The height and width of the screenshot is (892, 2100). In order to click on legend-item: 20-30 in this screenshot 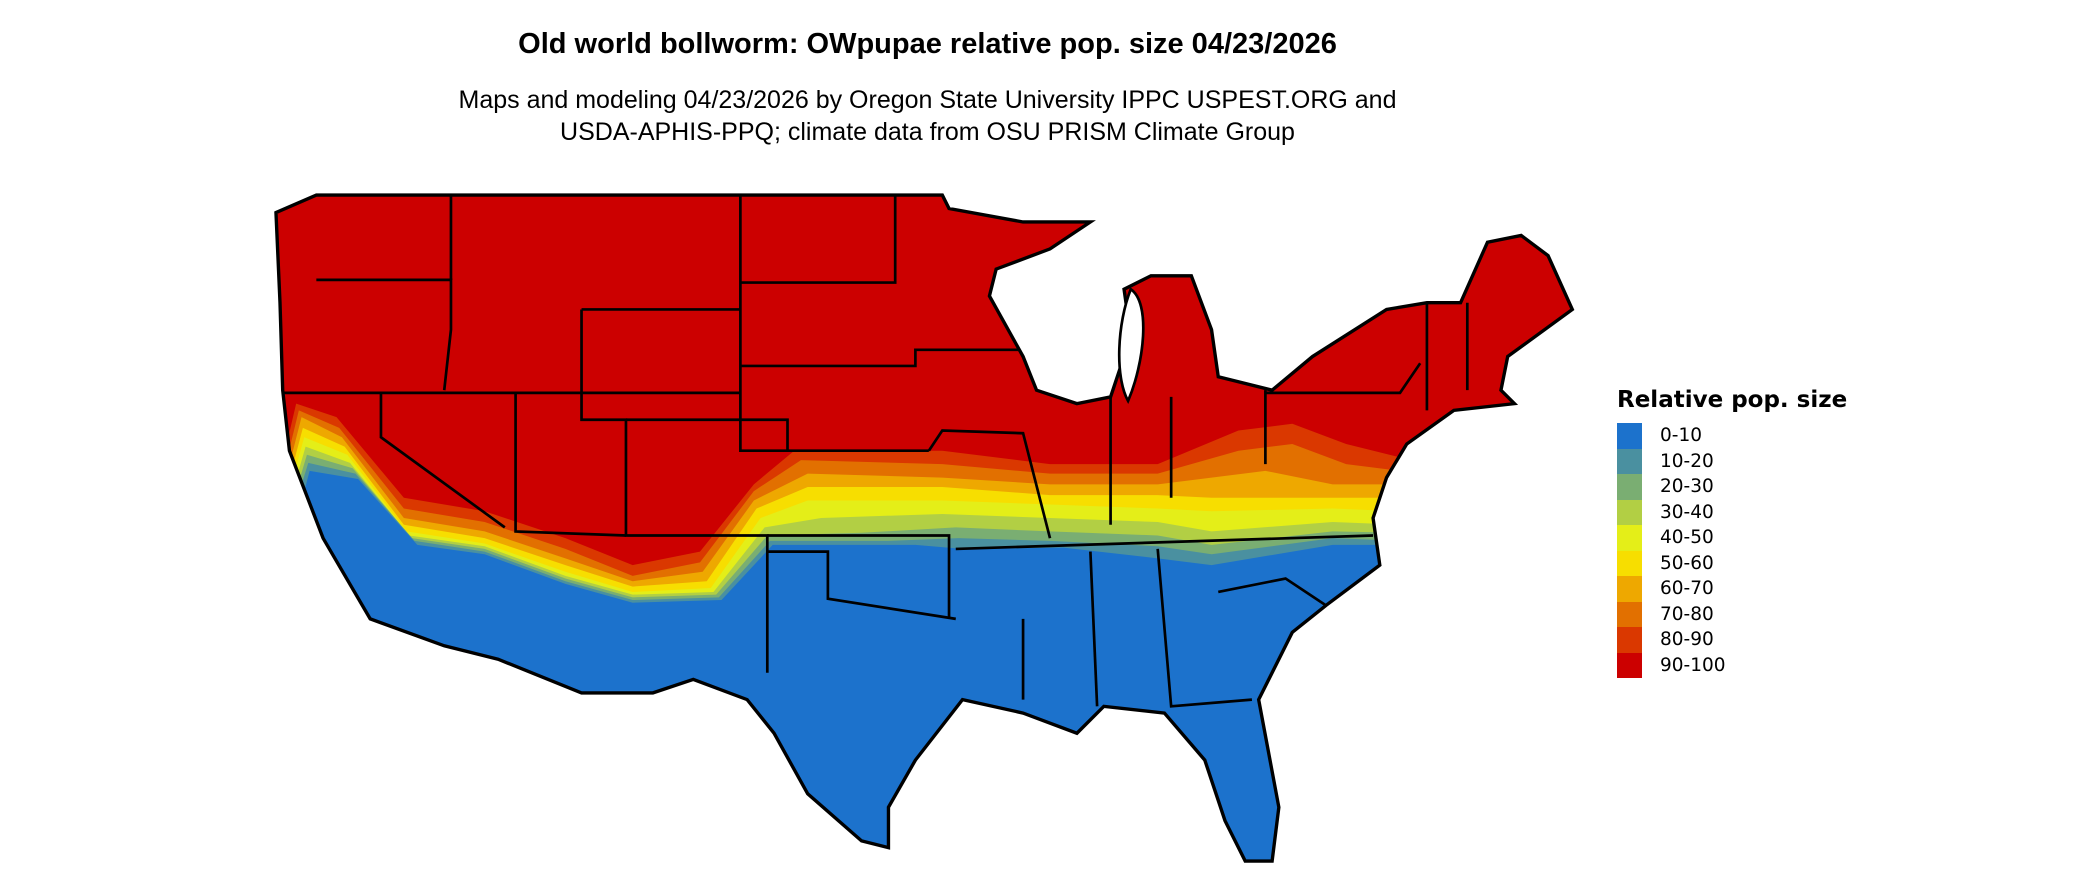, I will do `click(1732, 487)`.